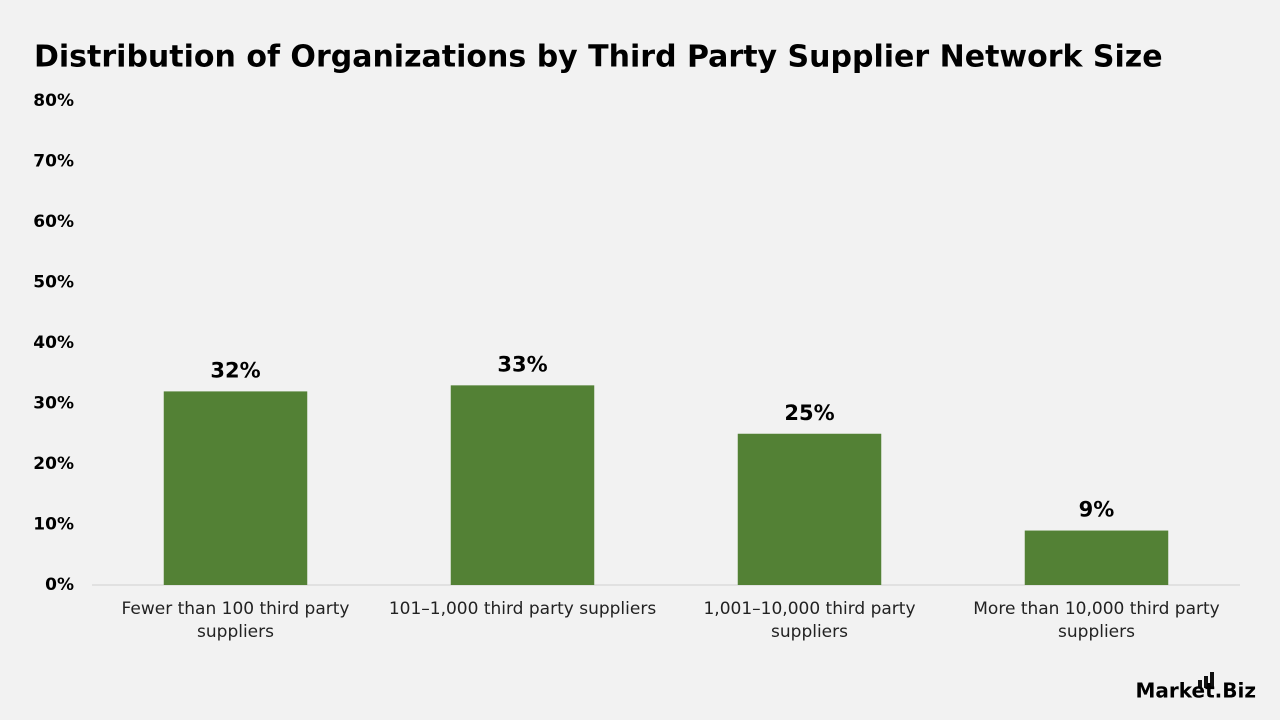 This screenshot has width=1280, height=720. I want to click on y-tick-label: 10%, so click(53, 525).